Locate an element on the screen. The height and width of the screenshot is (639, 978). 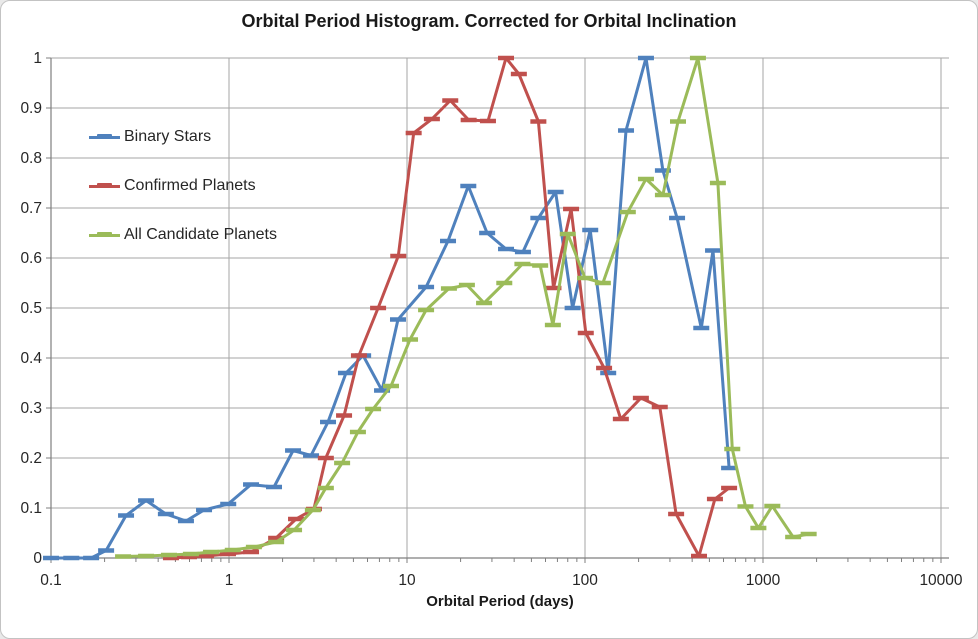
x-tick-label: 100 is located at coordinates (585, 580).